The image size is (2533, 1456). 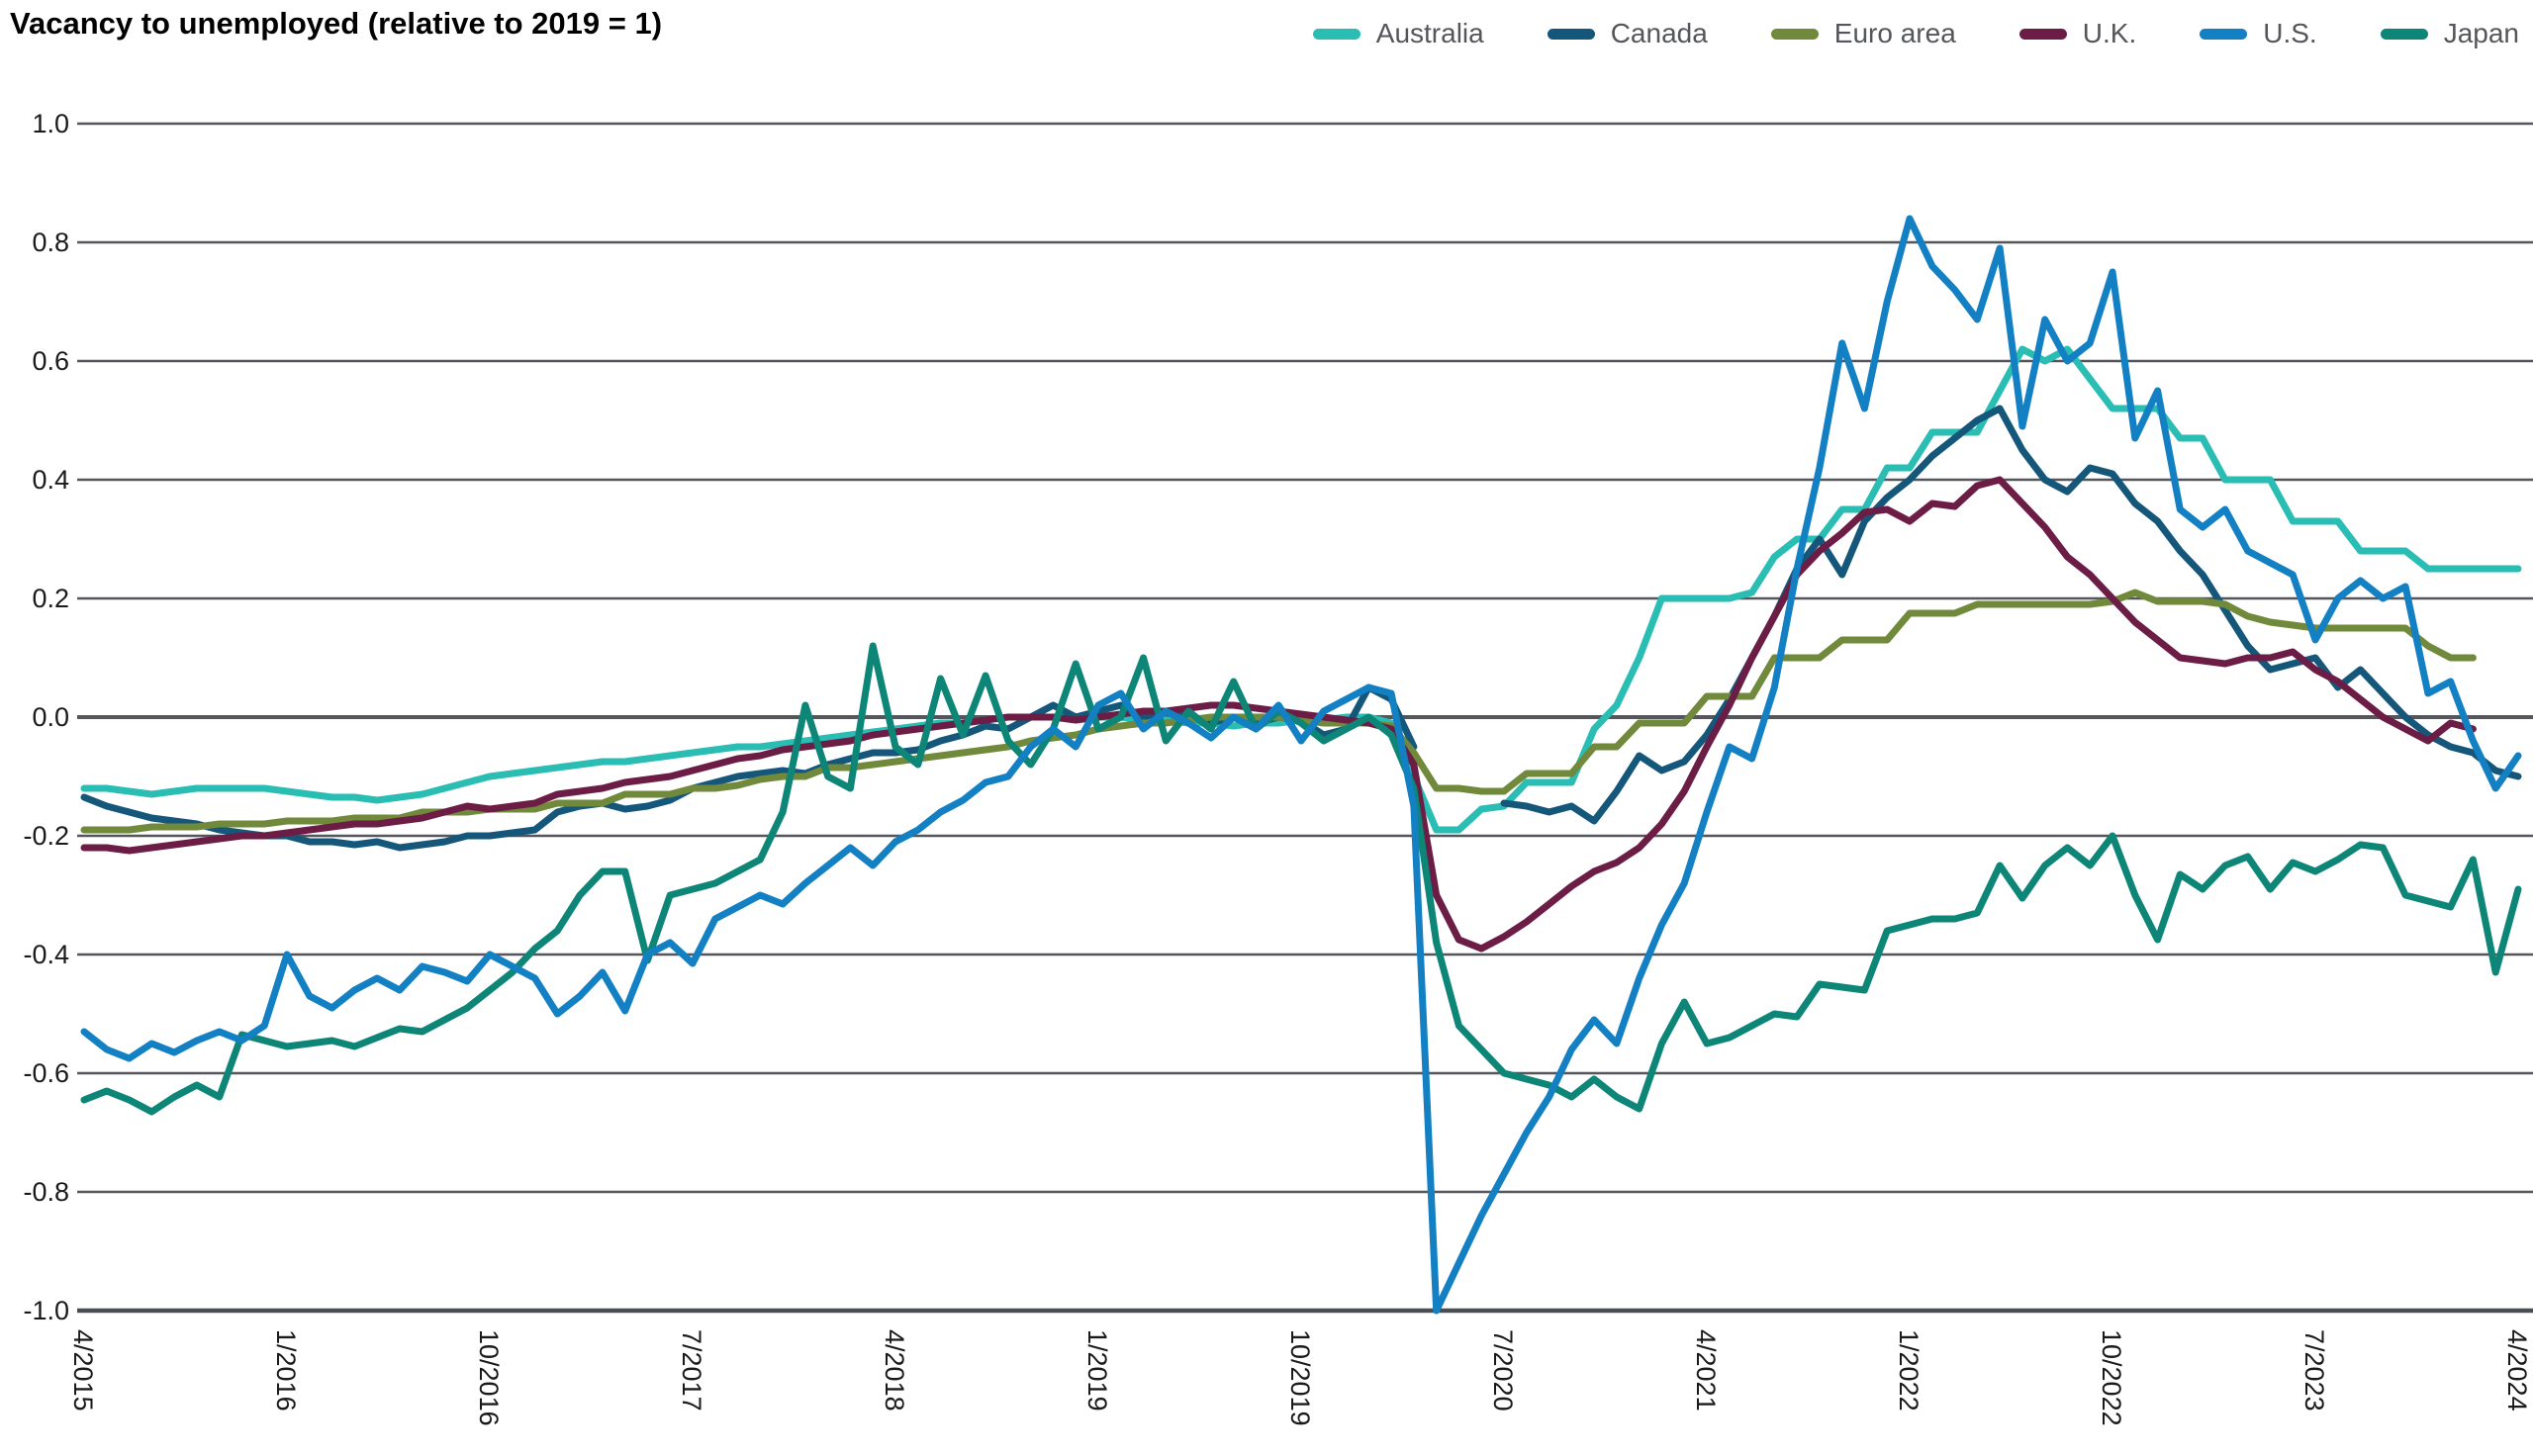 What do you see at coordinates (2314, 1370) in the screenshot?
I see `x-axis-tick-label: 7/2023` at bounding box center [2314, 1370].